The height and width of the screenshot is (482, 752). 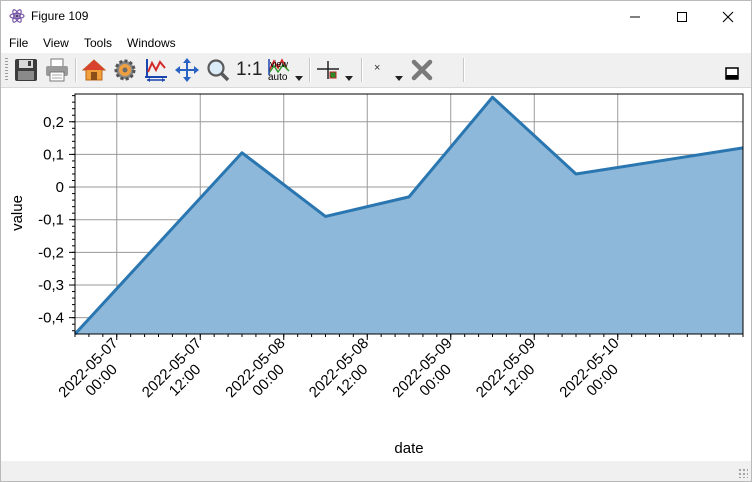 I want to click on dock-window-icon, so click(x=732, y=74).